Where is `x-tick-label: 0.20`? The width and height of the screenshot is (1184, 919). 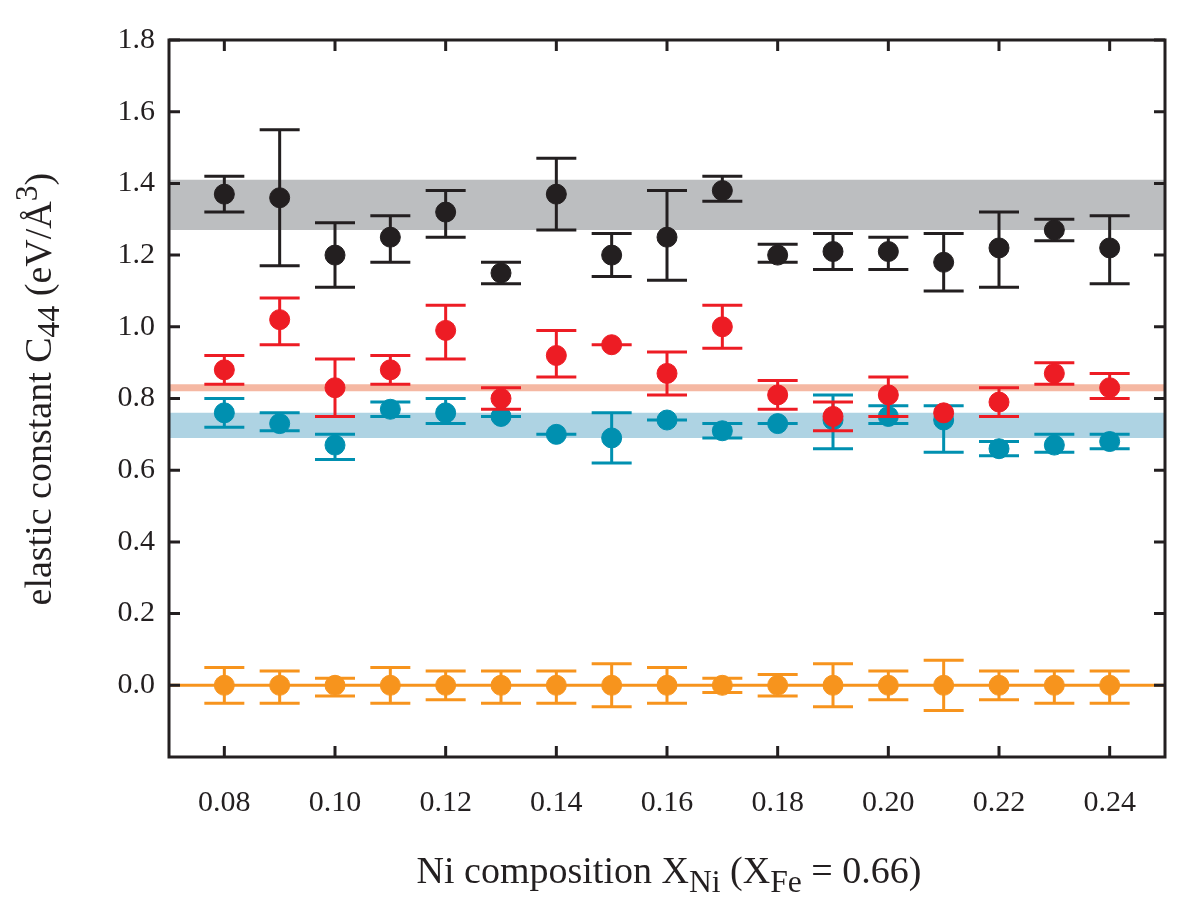
x-tick-label: 0.20 is located at coordinates (888, 800).